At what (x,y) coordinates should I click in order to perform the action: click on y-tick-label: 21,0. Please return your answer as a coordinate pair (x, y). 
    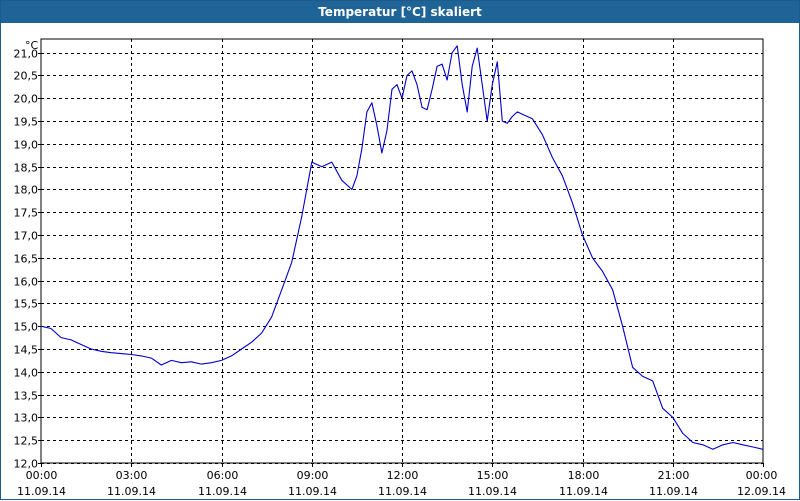
    Looking at the image, I should click on (26, 54).